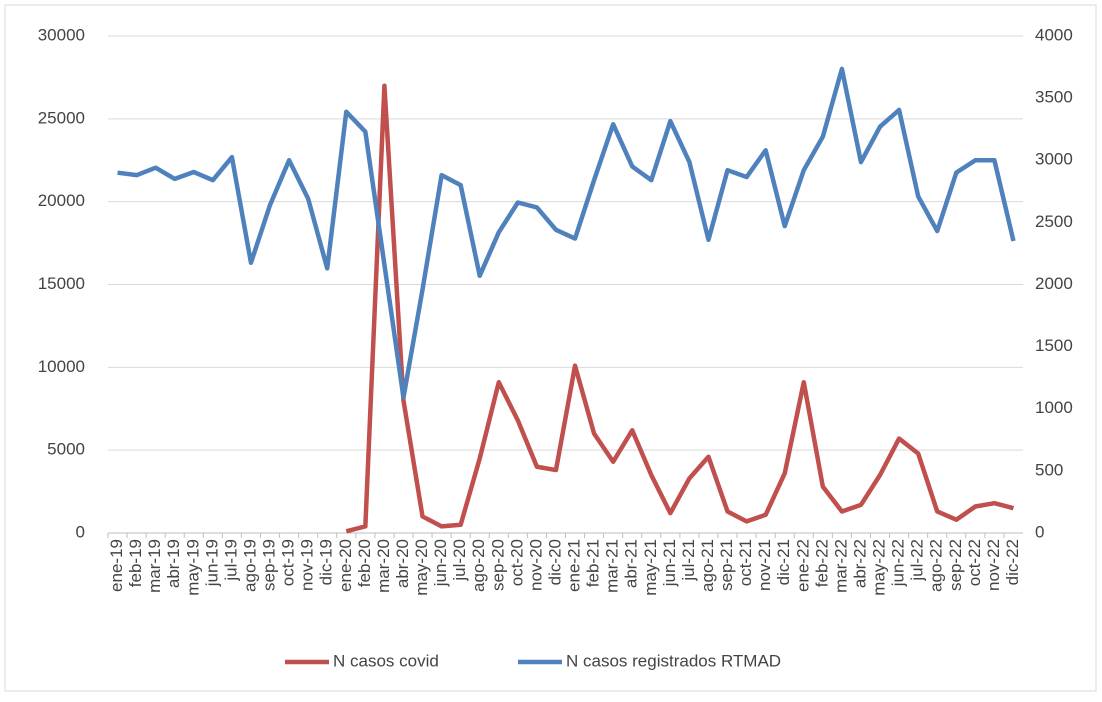  I want to click on x-tick-label: mar-19, so click(154, 566).